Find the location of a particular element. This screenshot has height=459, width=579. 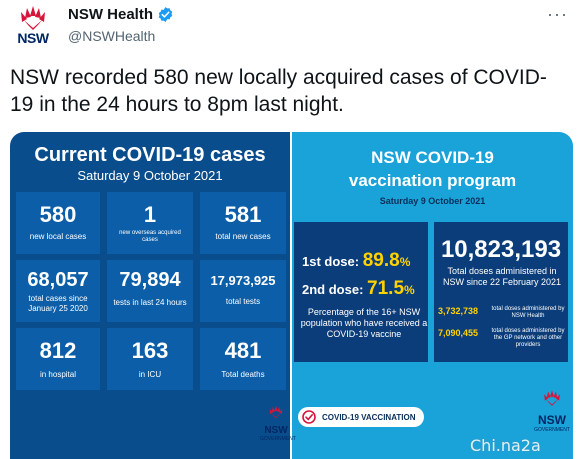

stat-tile: 580 new local cases is located at coordinates (58, 223).